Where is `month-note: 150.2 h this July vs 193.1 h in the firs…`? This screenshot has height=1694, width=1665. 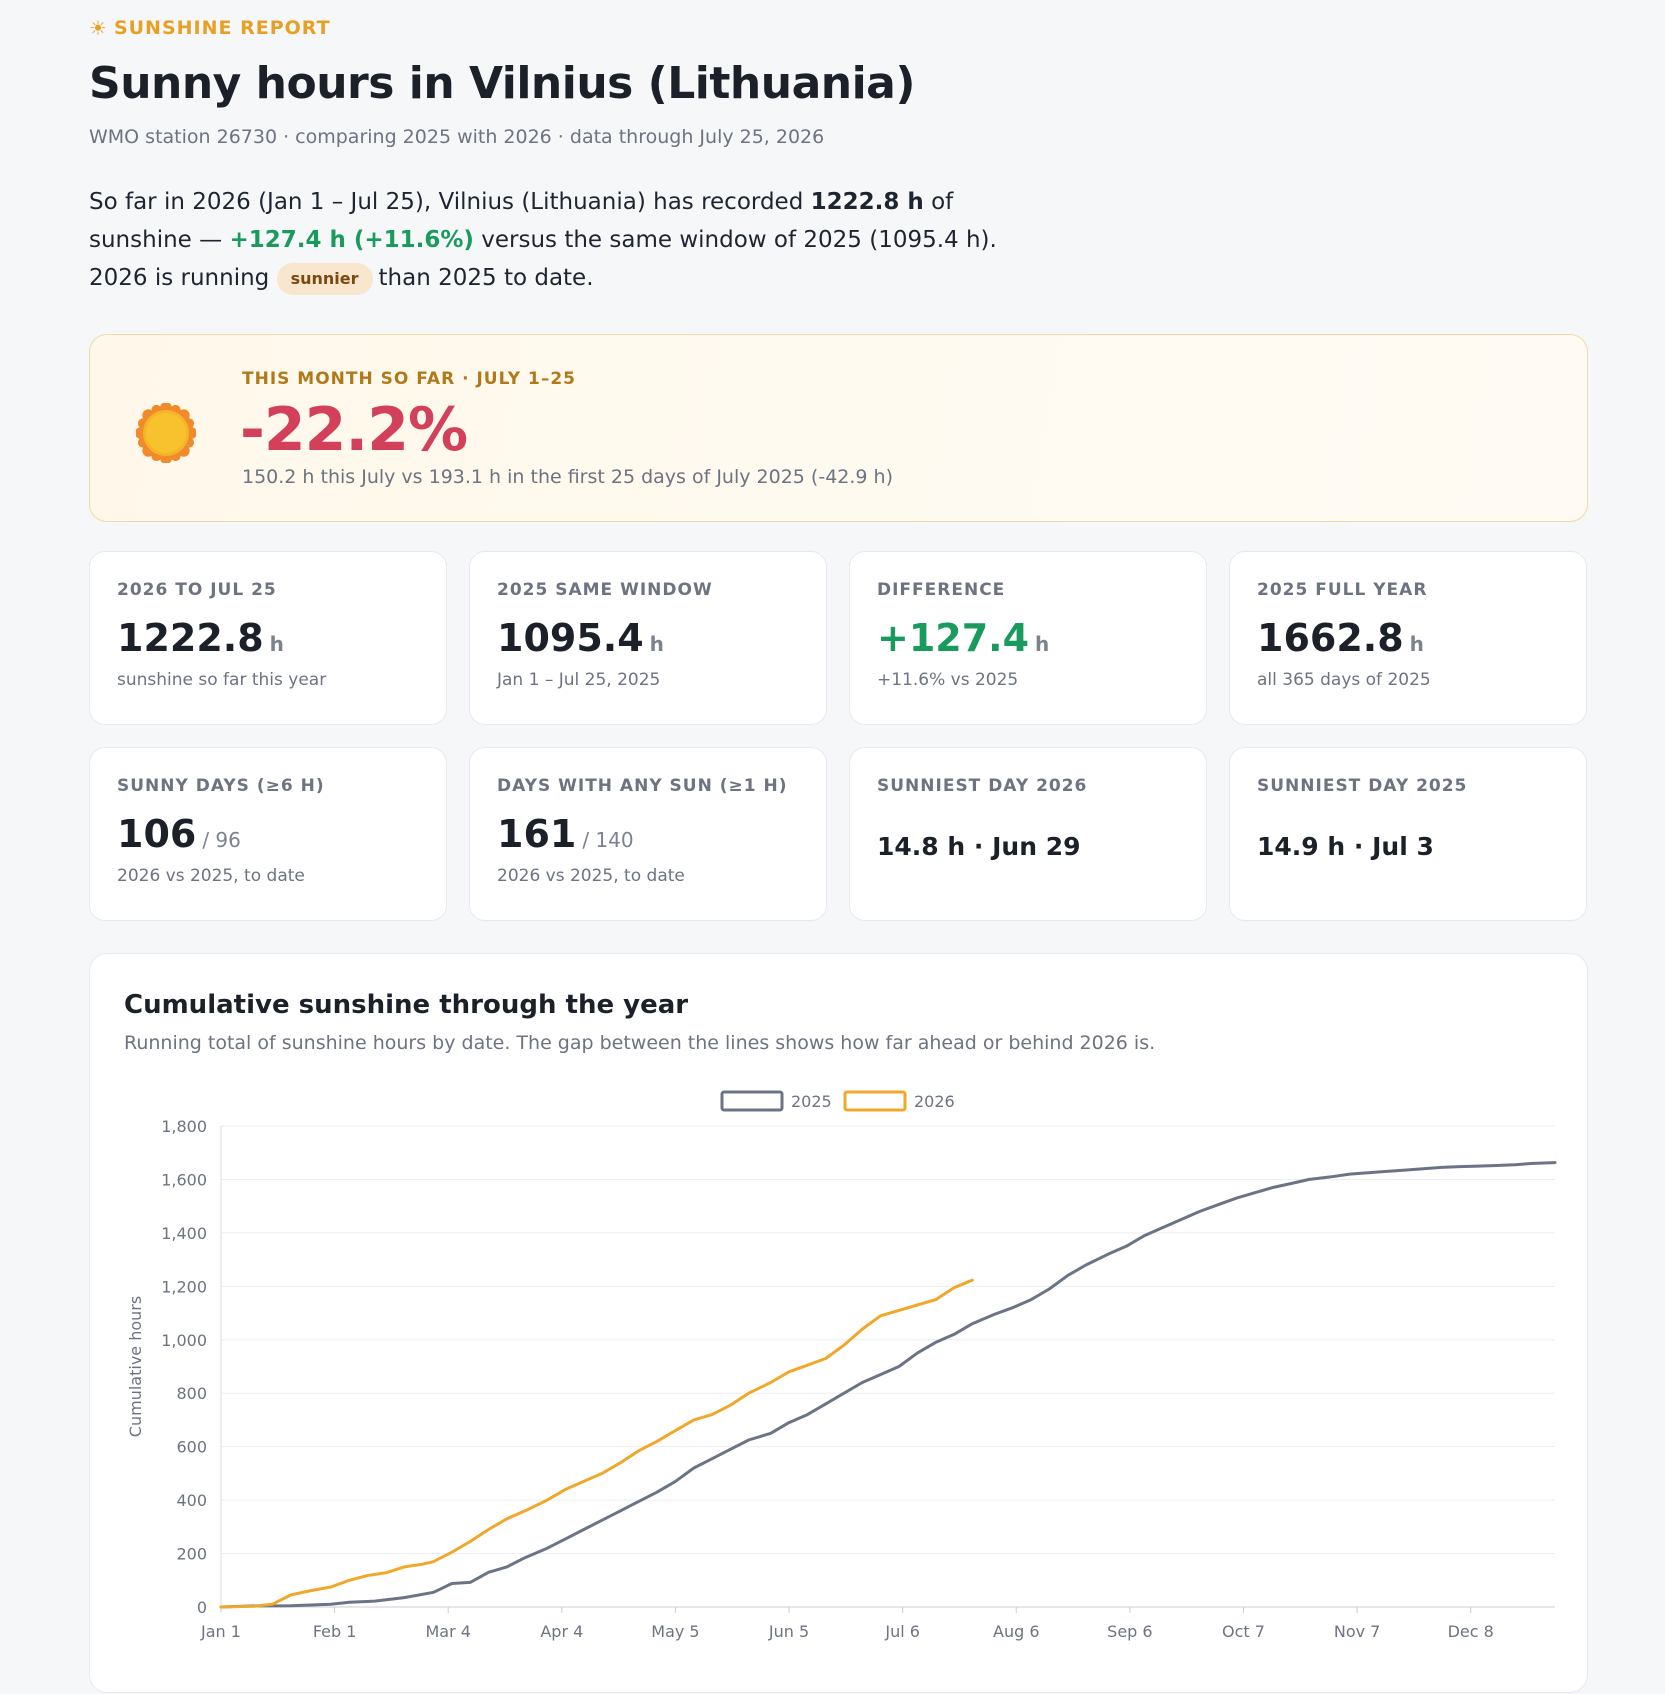 month-note: 150.2 h this July vs 193.1 h in the firs… is located at coordinates (568, 477).